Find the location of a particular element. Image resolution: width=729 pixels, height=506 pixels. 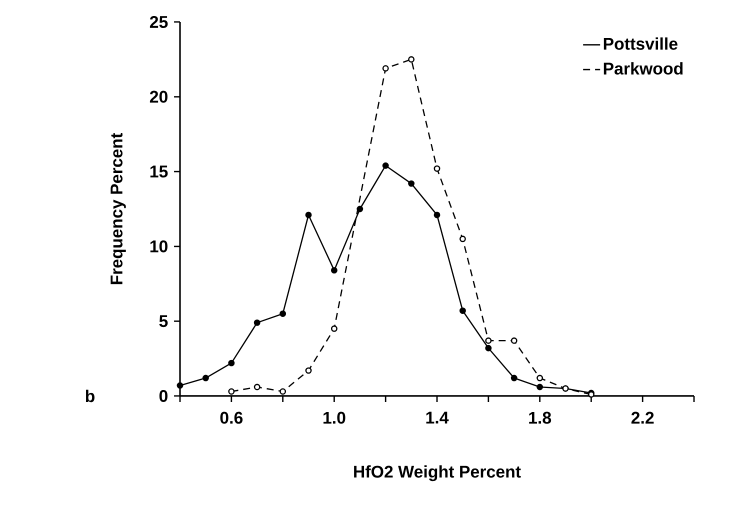

x-tick-label: 1.0 is located at coordinates (335, 418).